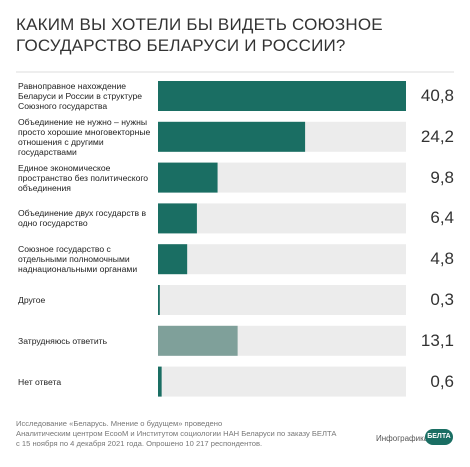 The width and height of the screenshot is (470, 467). What do you see at coordinates (40, 381) in the screenshot?
I see `category-label: Нет ответа` at bounding box center [40, 381].